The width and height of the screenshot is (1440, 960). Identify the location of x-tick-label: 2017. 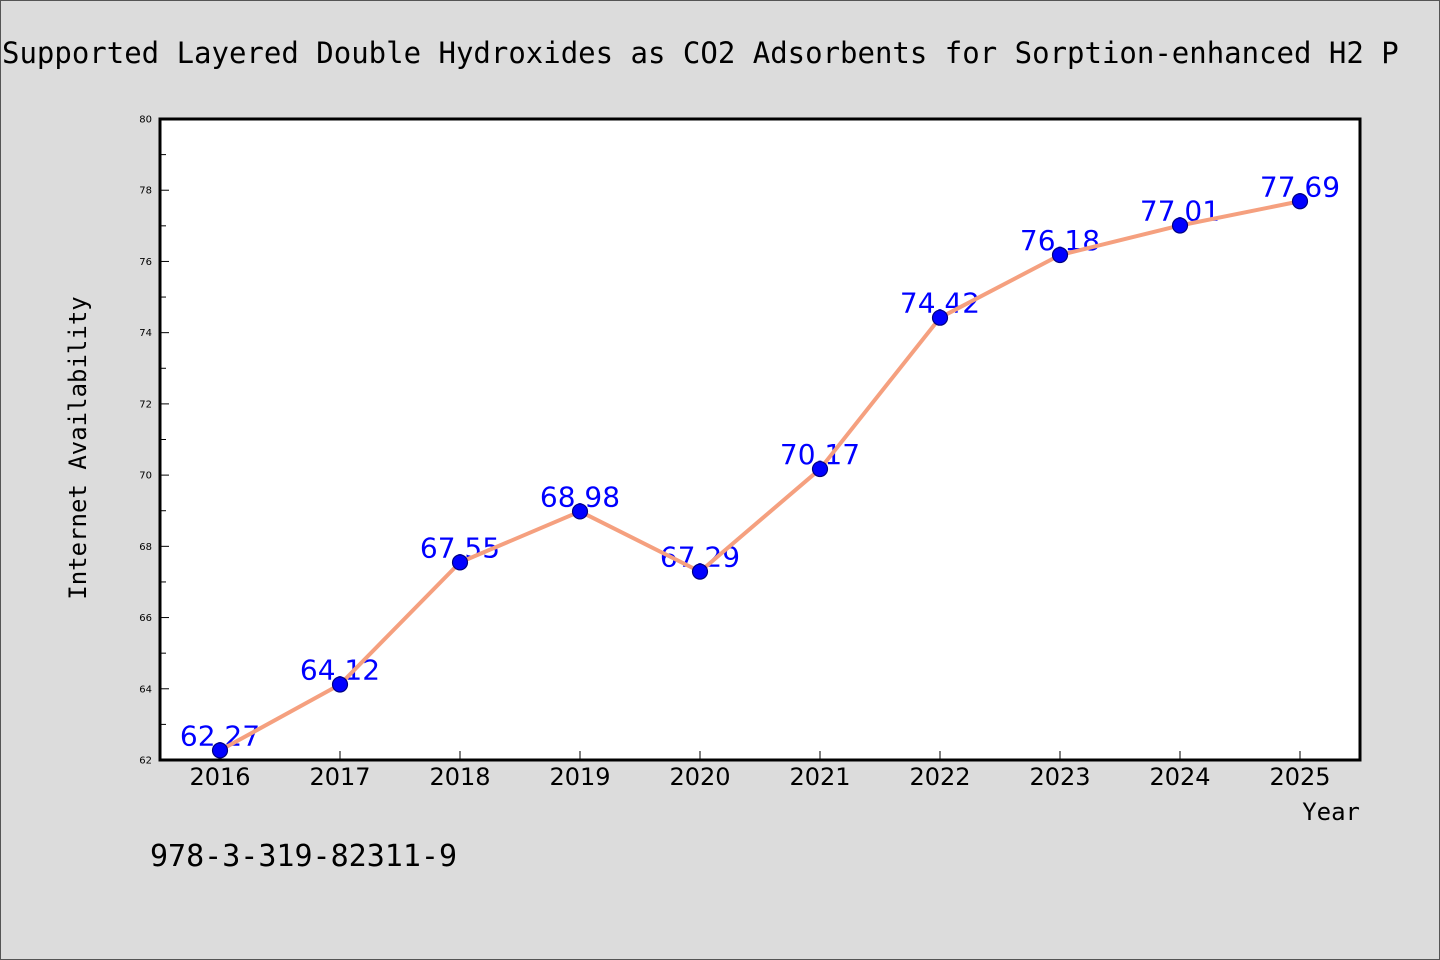
(339, 777).